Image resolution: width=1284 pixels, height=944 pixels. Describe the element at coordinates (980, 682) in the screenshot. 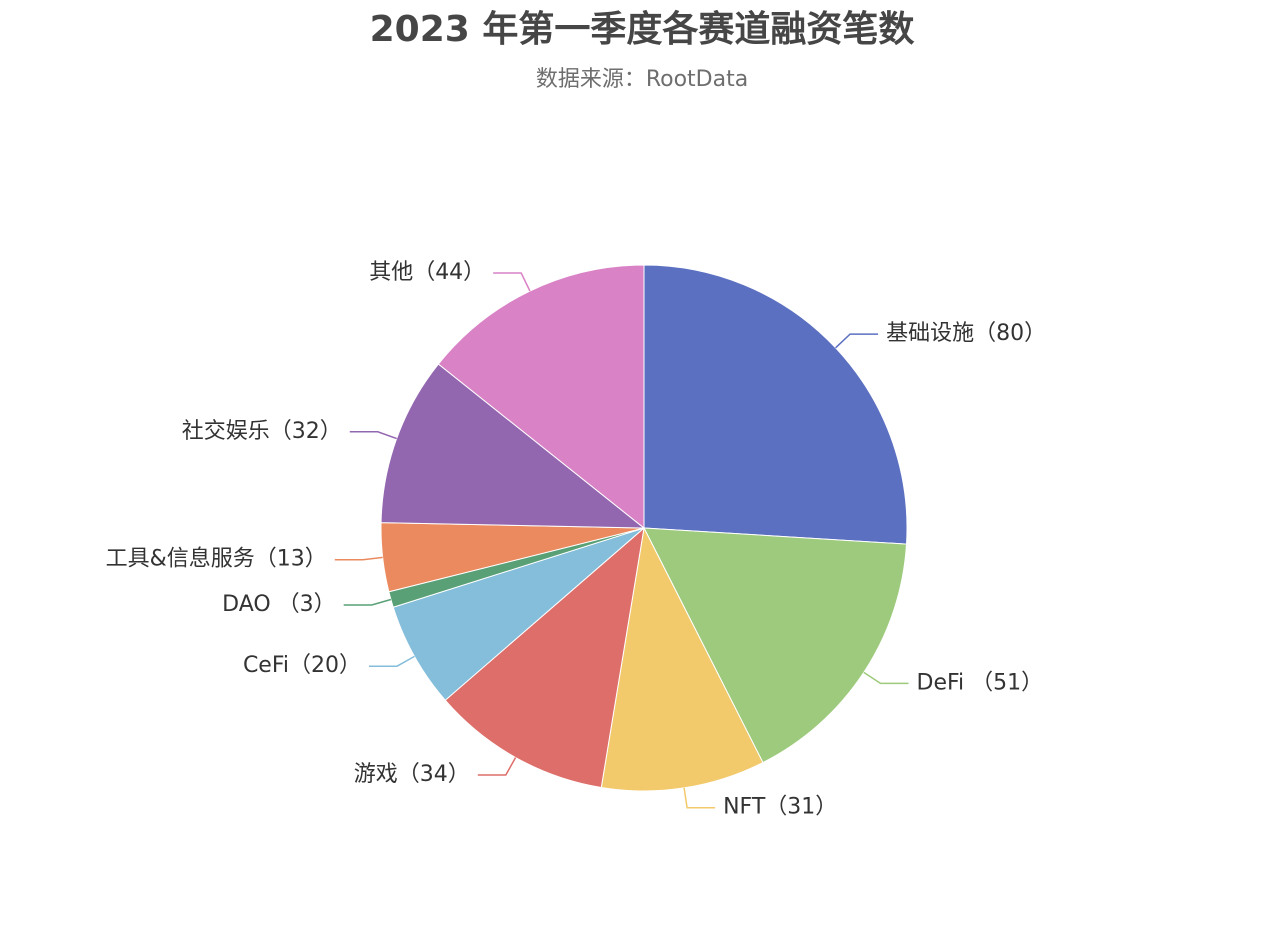

I see `slice-label-1: DeFi （51）` at that location.